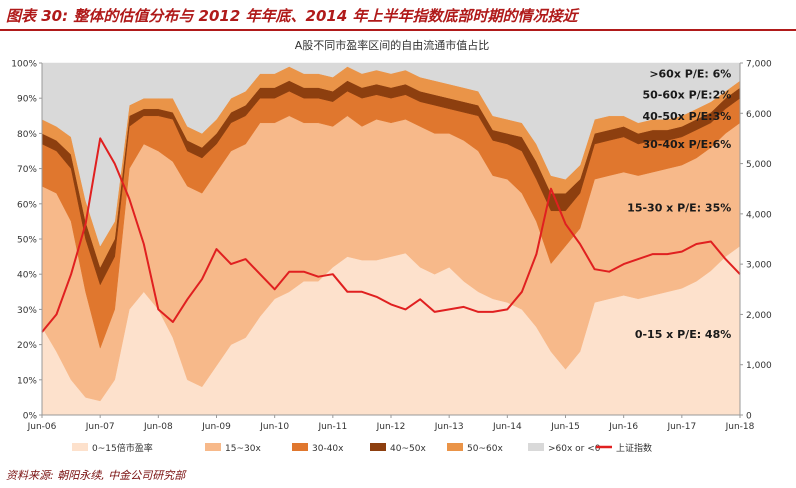  Describe the element at coordinates (759, 215) in the screenshot. I see `right-tick-label: 4,000` at that location.